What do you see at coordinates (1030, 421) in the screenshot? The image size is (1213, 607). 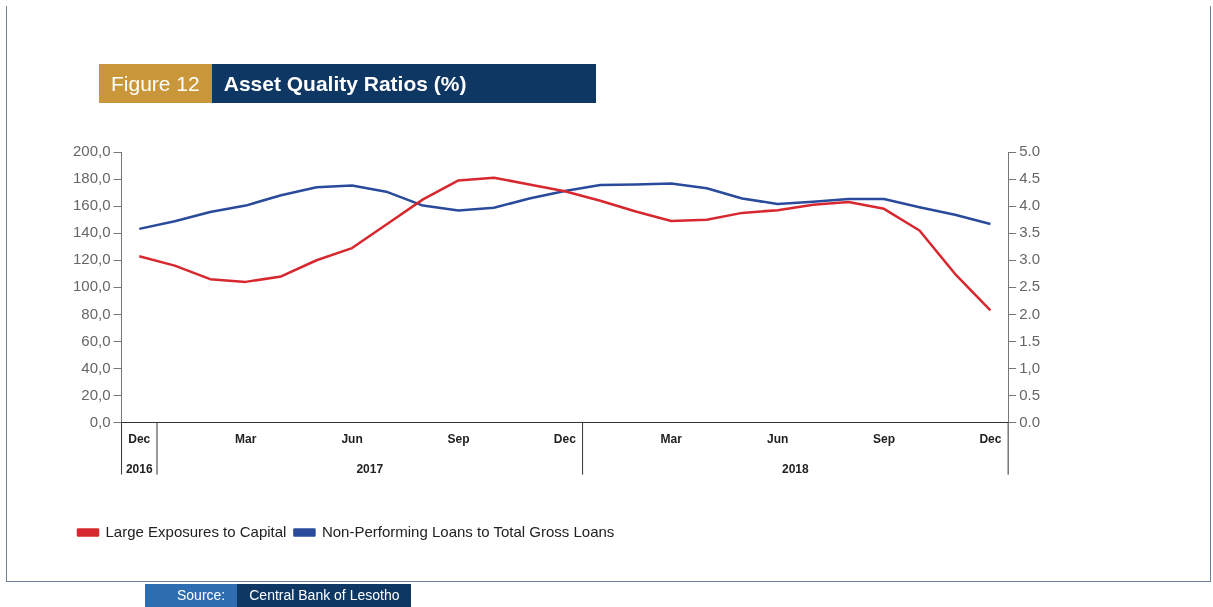 I see `y2-tick-label: 0.0` at bounding box center [1030, 421].